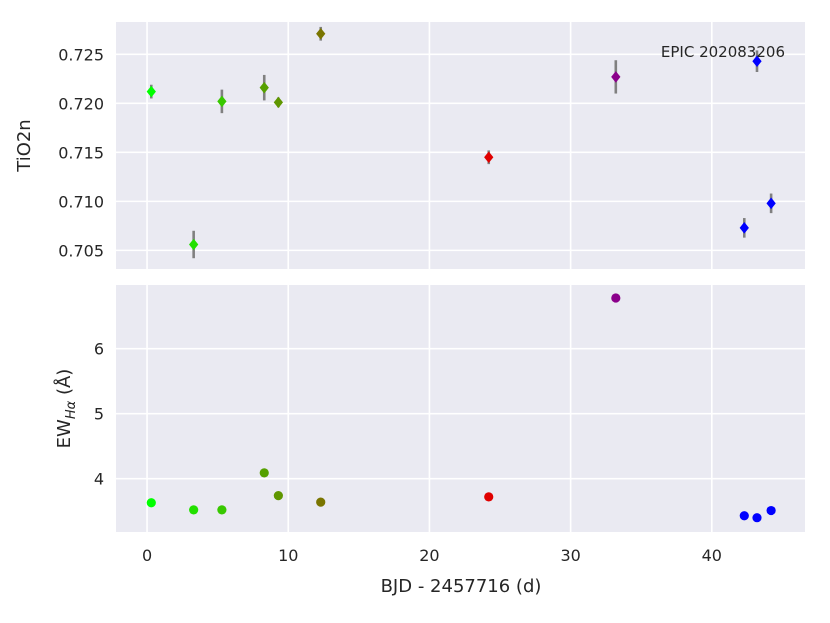 This screenshot has width=830, height=623. I want to click on x-tick-label: 30, so click(570, 555).